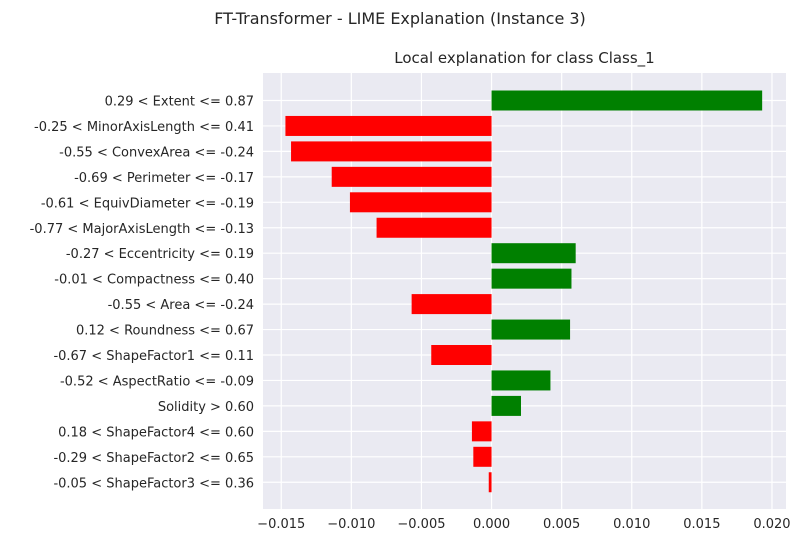 The image size is (800, 550). What do you see at coordinates (156, 152) in the screenshot?
I see `y-tick-label: -0.55 < ConvexArea <= -0.24` at bounding box center [156, 152].